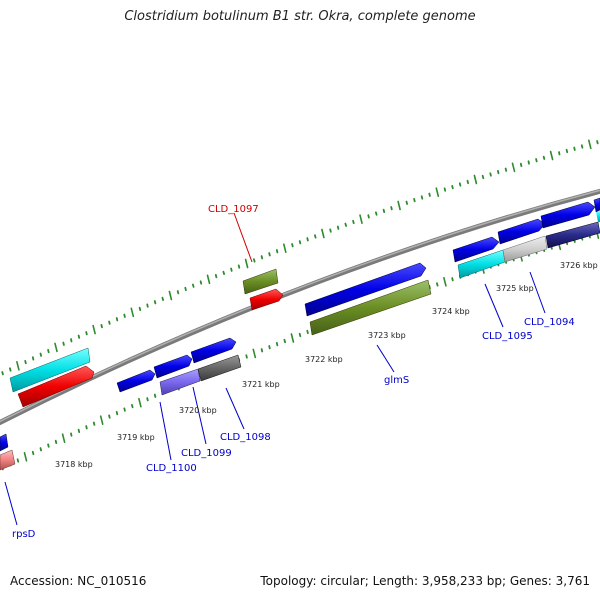 The image size is (600, 600). I want to click on kbp-label: 3718 kbp, so click(74, 464).